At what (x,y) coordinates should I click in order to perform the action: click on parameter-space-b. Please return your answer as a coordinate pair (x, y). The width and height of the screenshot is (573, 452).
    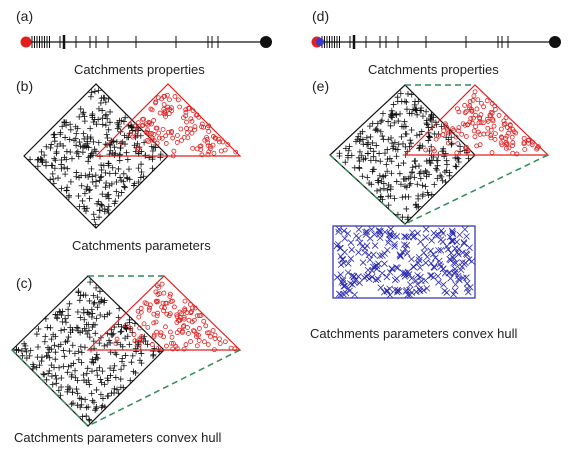
    Looking at the image, I should click on (132, 156).